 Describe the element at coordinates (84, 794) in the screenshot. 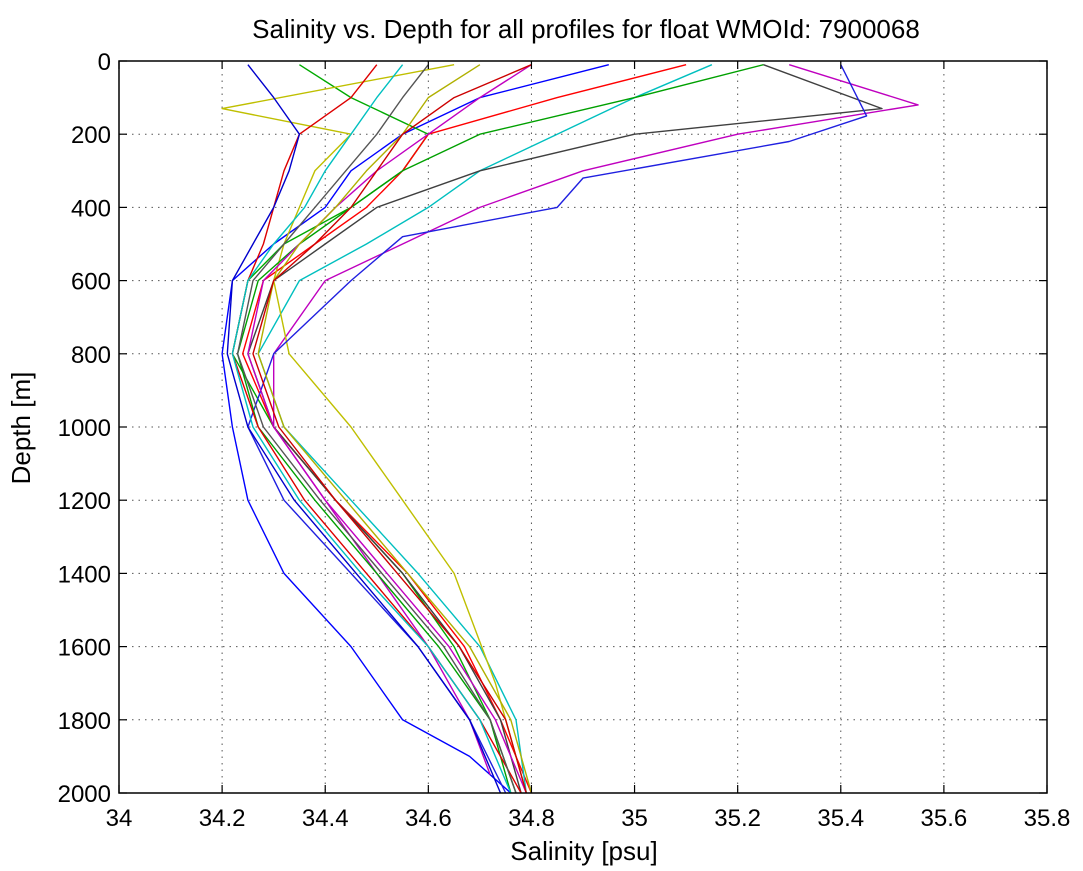

I see `y-tick-label: 2000` at that location.